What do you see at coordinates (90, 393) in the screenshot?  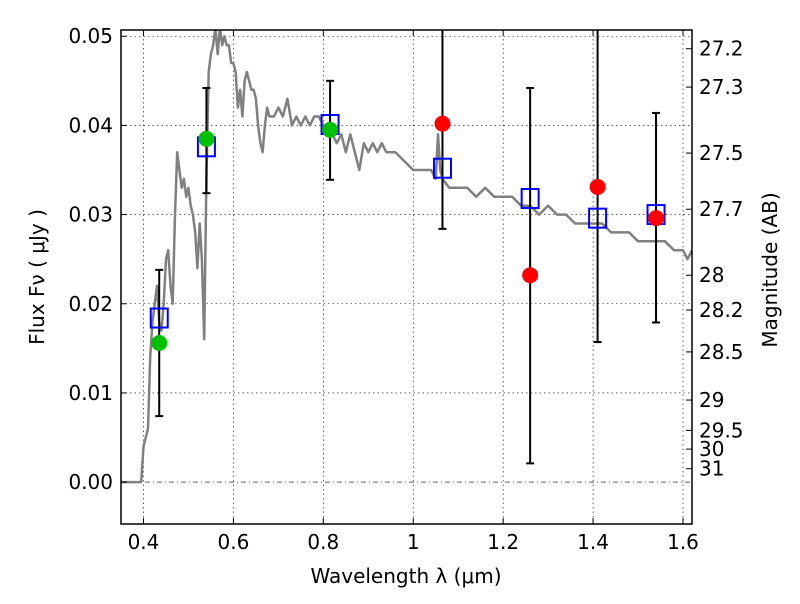 I see `y-tick-label: 0.01` at bounding box center [90, 393].